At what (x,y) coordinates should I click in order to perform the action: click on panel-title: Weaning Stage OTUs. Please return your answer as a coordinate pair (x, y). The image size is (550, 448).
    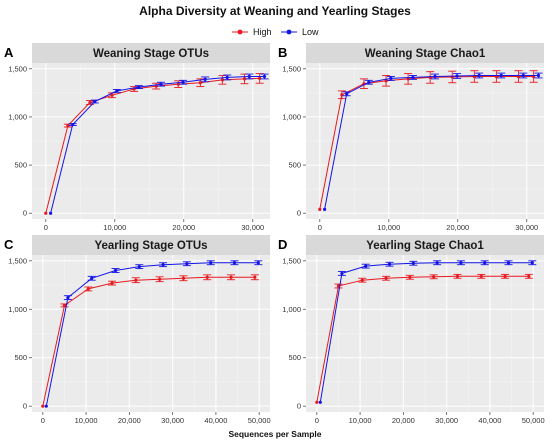
    Looking at the image, I should click on (151, 54).